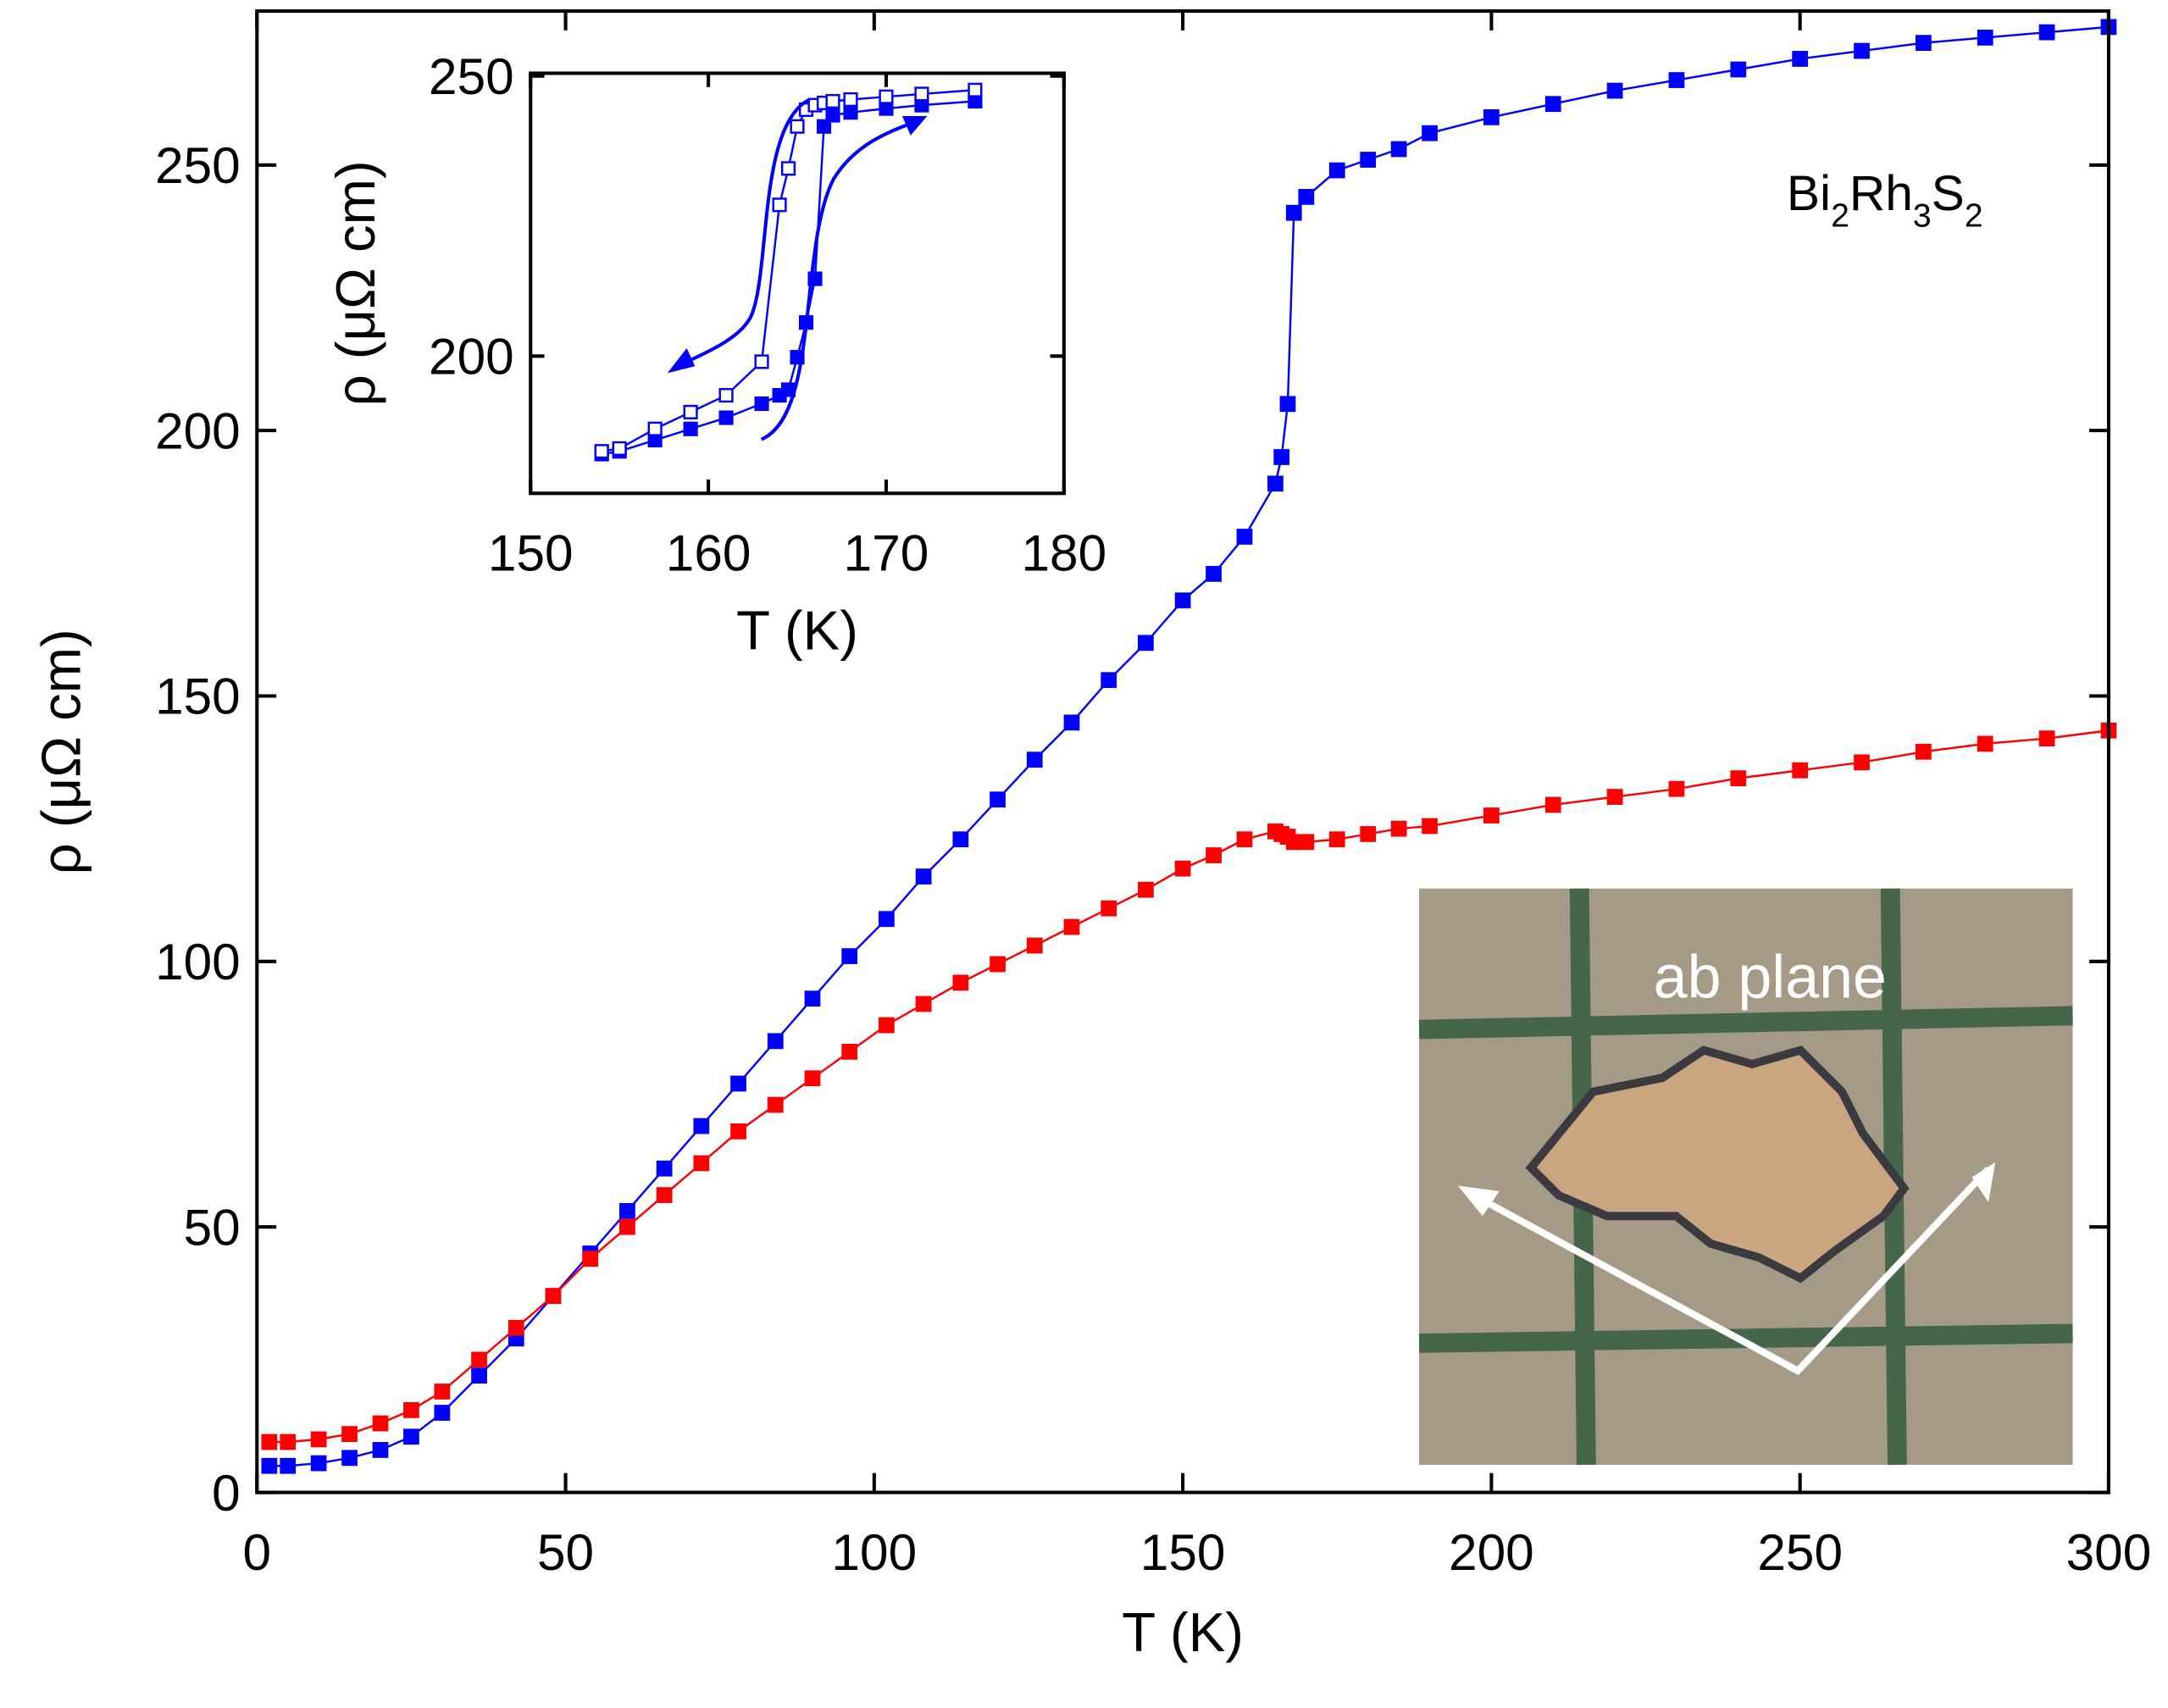 The image size is (2168, 1708). I want to click on inset-arrows, so click(797, 269).